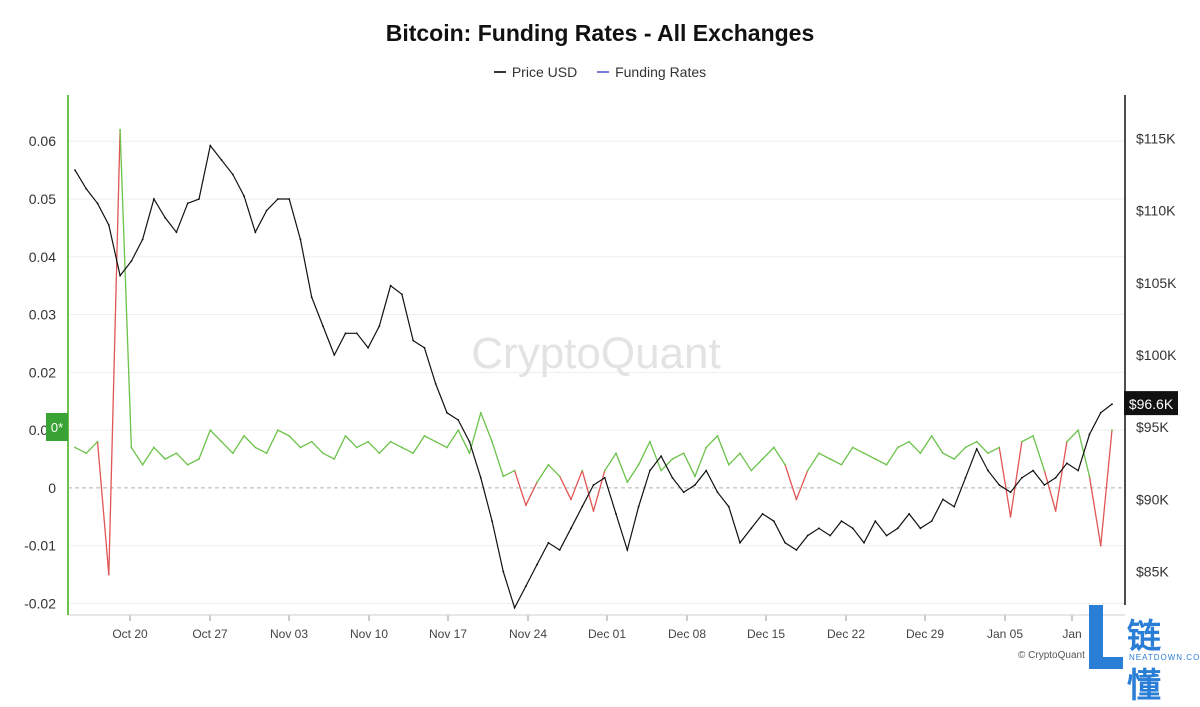 Image resolution: width=1200 pixels, height=707 pixels. Describe the element at coordinates (535, 72) in the screenshot. I see `legend-item-price: Price USD` at that location.